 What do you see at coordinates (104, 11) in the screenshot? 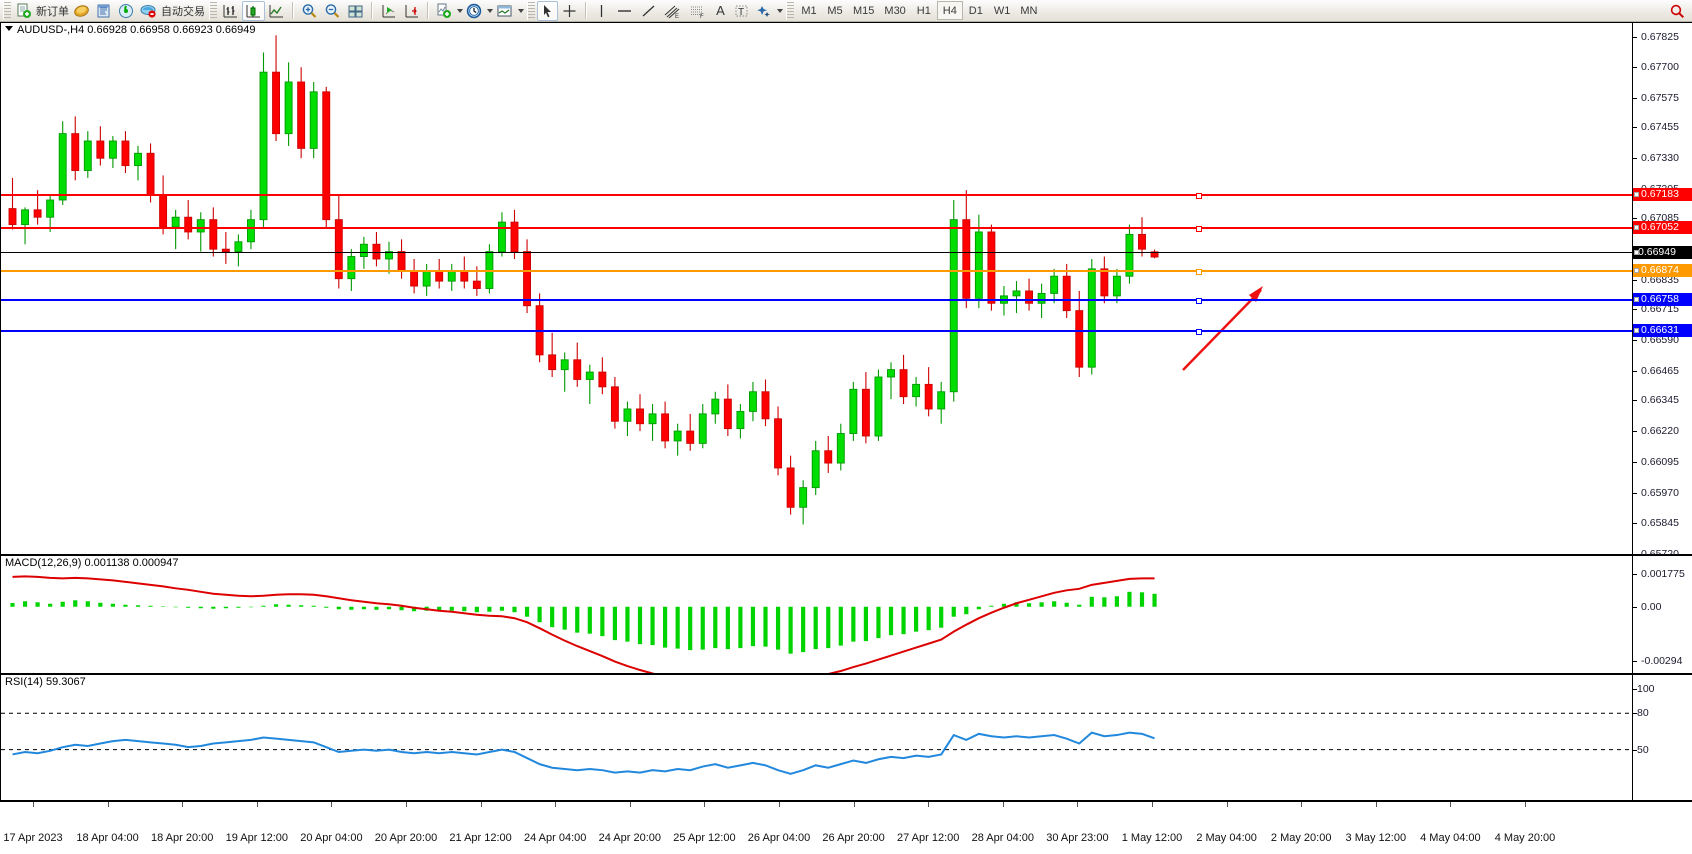
I see `news-window-icon` at bounding box center [104, 11].